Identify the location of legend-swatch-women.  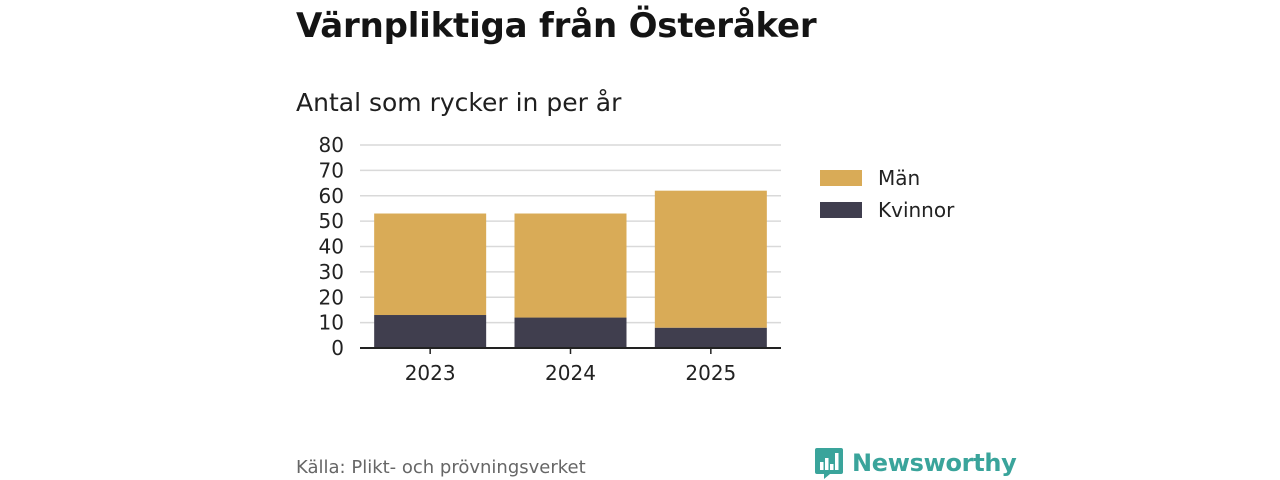
(841, 210).